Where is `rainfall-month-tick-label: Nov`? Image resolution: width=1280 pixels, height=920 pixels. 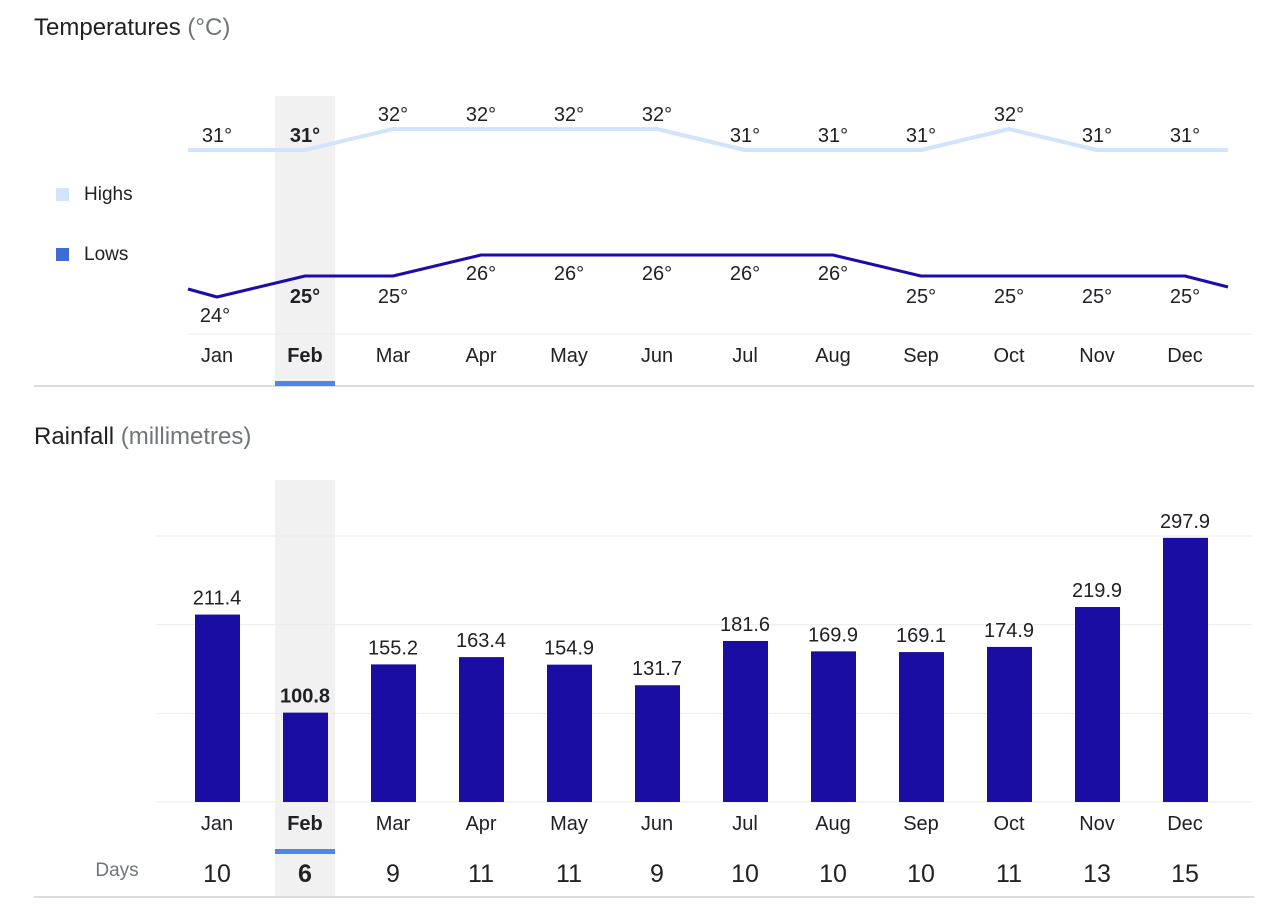
rainfall-month-tick-label: Nov is located at coordinates (1097, 824).